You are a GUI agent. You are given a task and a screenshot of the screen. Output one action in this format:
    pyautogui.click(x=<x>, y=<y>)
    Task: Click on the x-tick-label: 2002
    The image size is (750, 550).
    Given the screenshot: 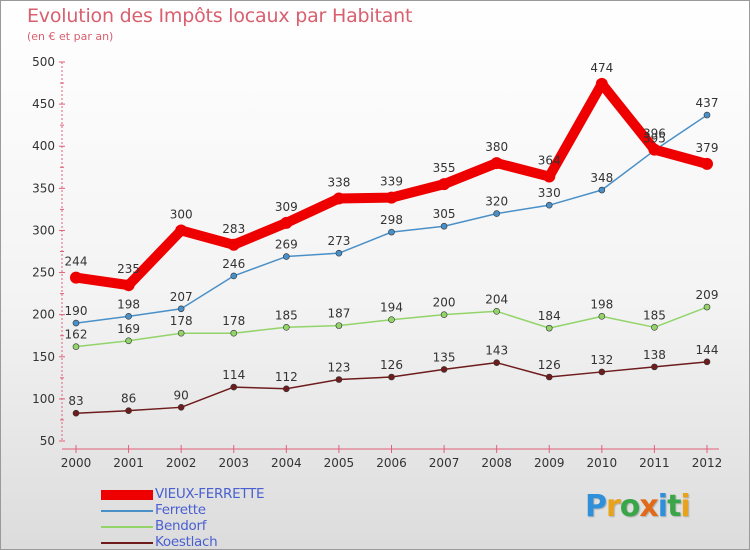 What is the action you would take?
    pyautogui.click(x=181, y=463)
    